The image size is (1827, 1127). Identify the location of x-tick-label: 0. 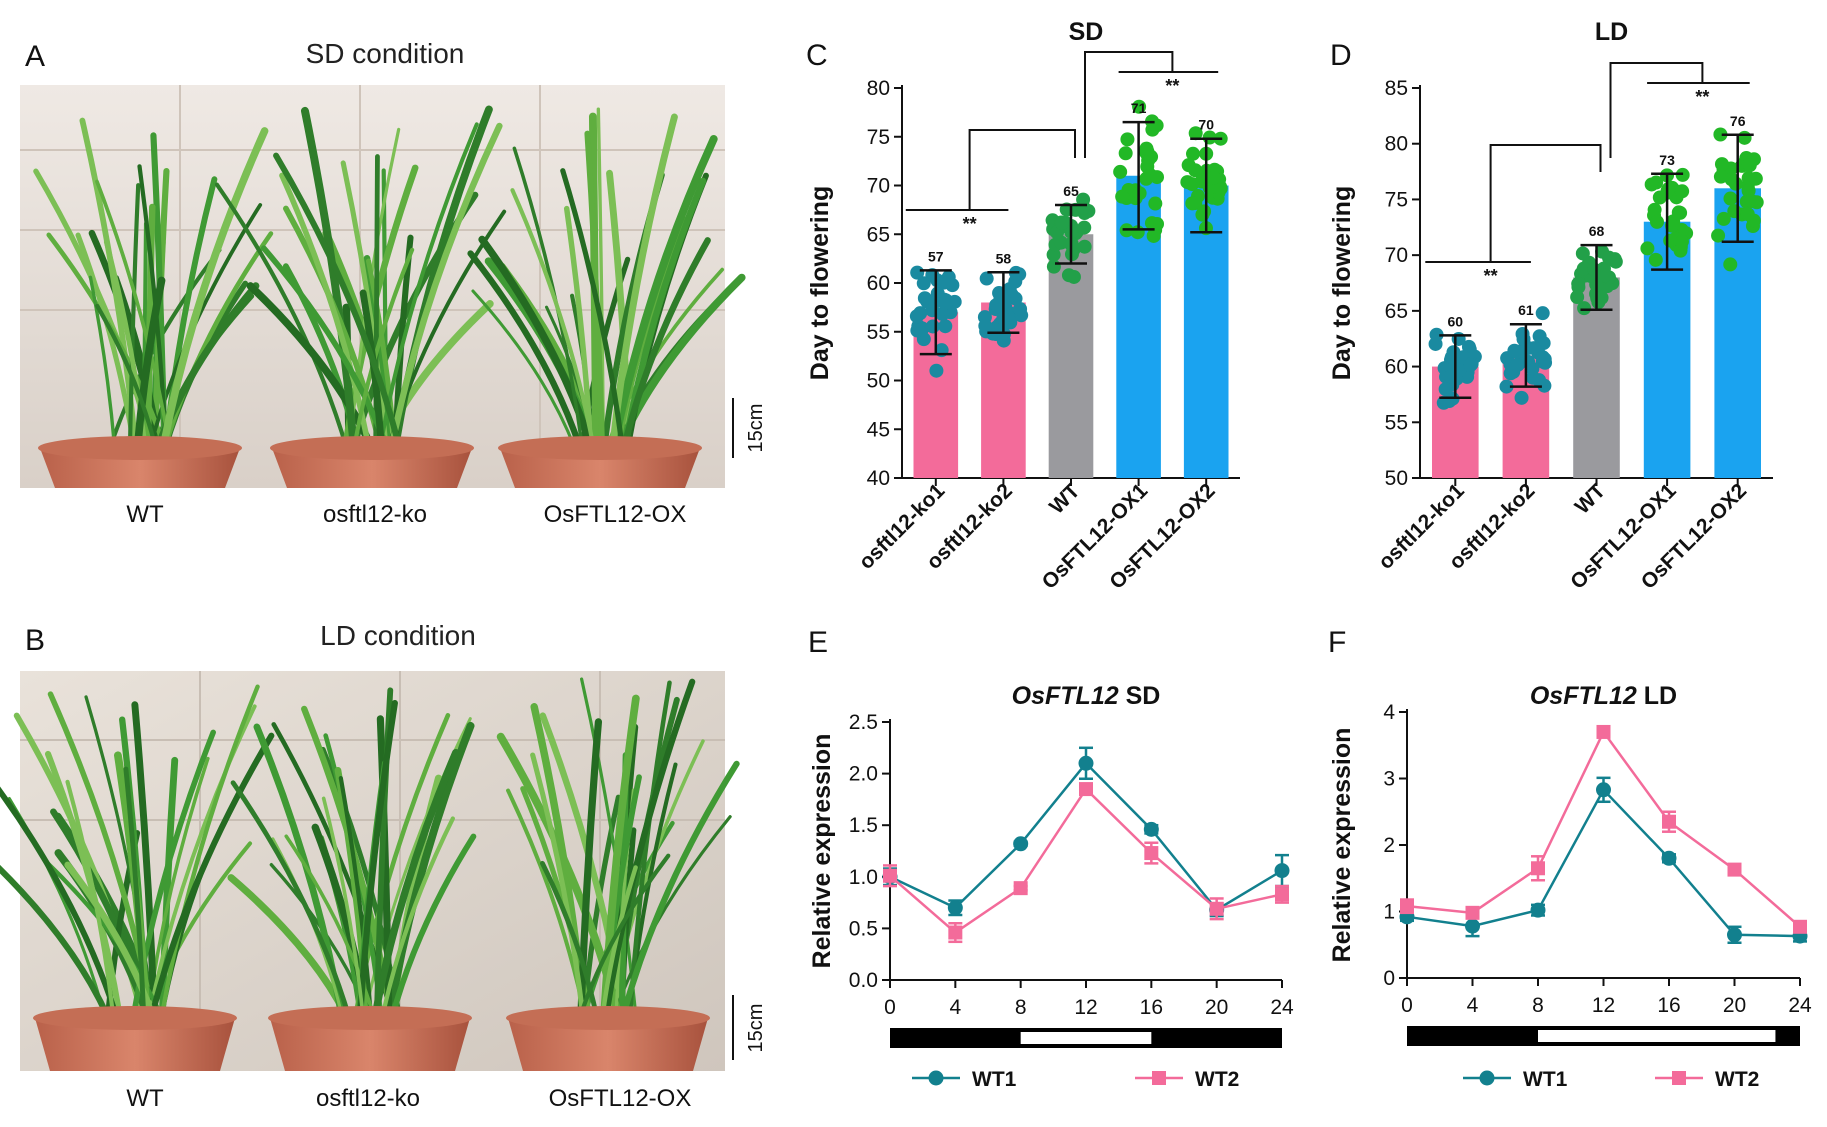
(890, 1007).